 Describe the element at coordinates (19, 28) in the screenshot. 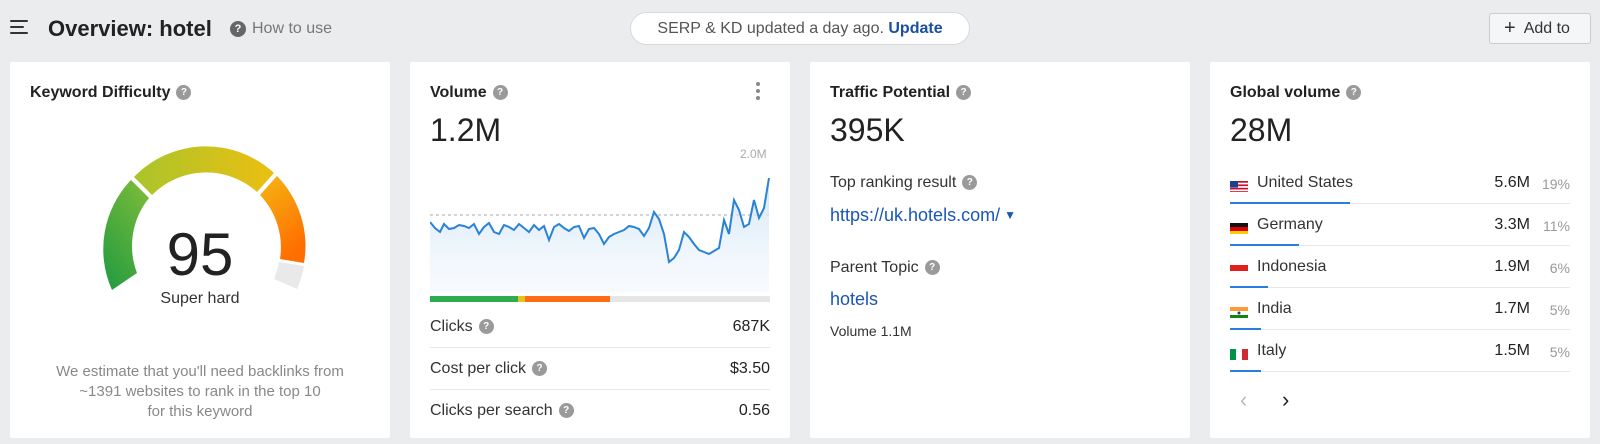

I see `menu-icon` at that location.